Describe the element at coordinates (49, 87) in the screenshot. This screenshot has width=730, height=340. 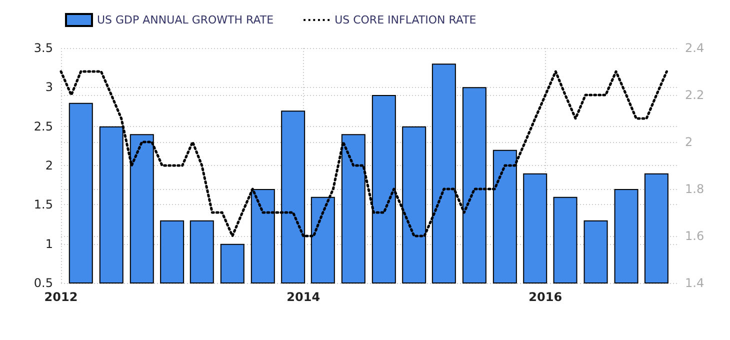
I see `y-tick-label: 3` at that location.